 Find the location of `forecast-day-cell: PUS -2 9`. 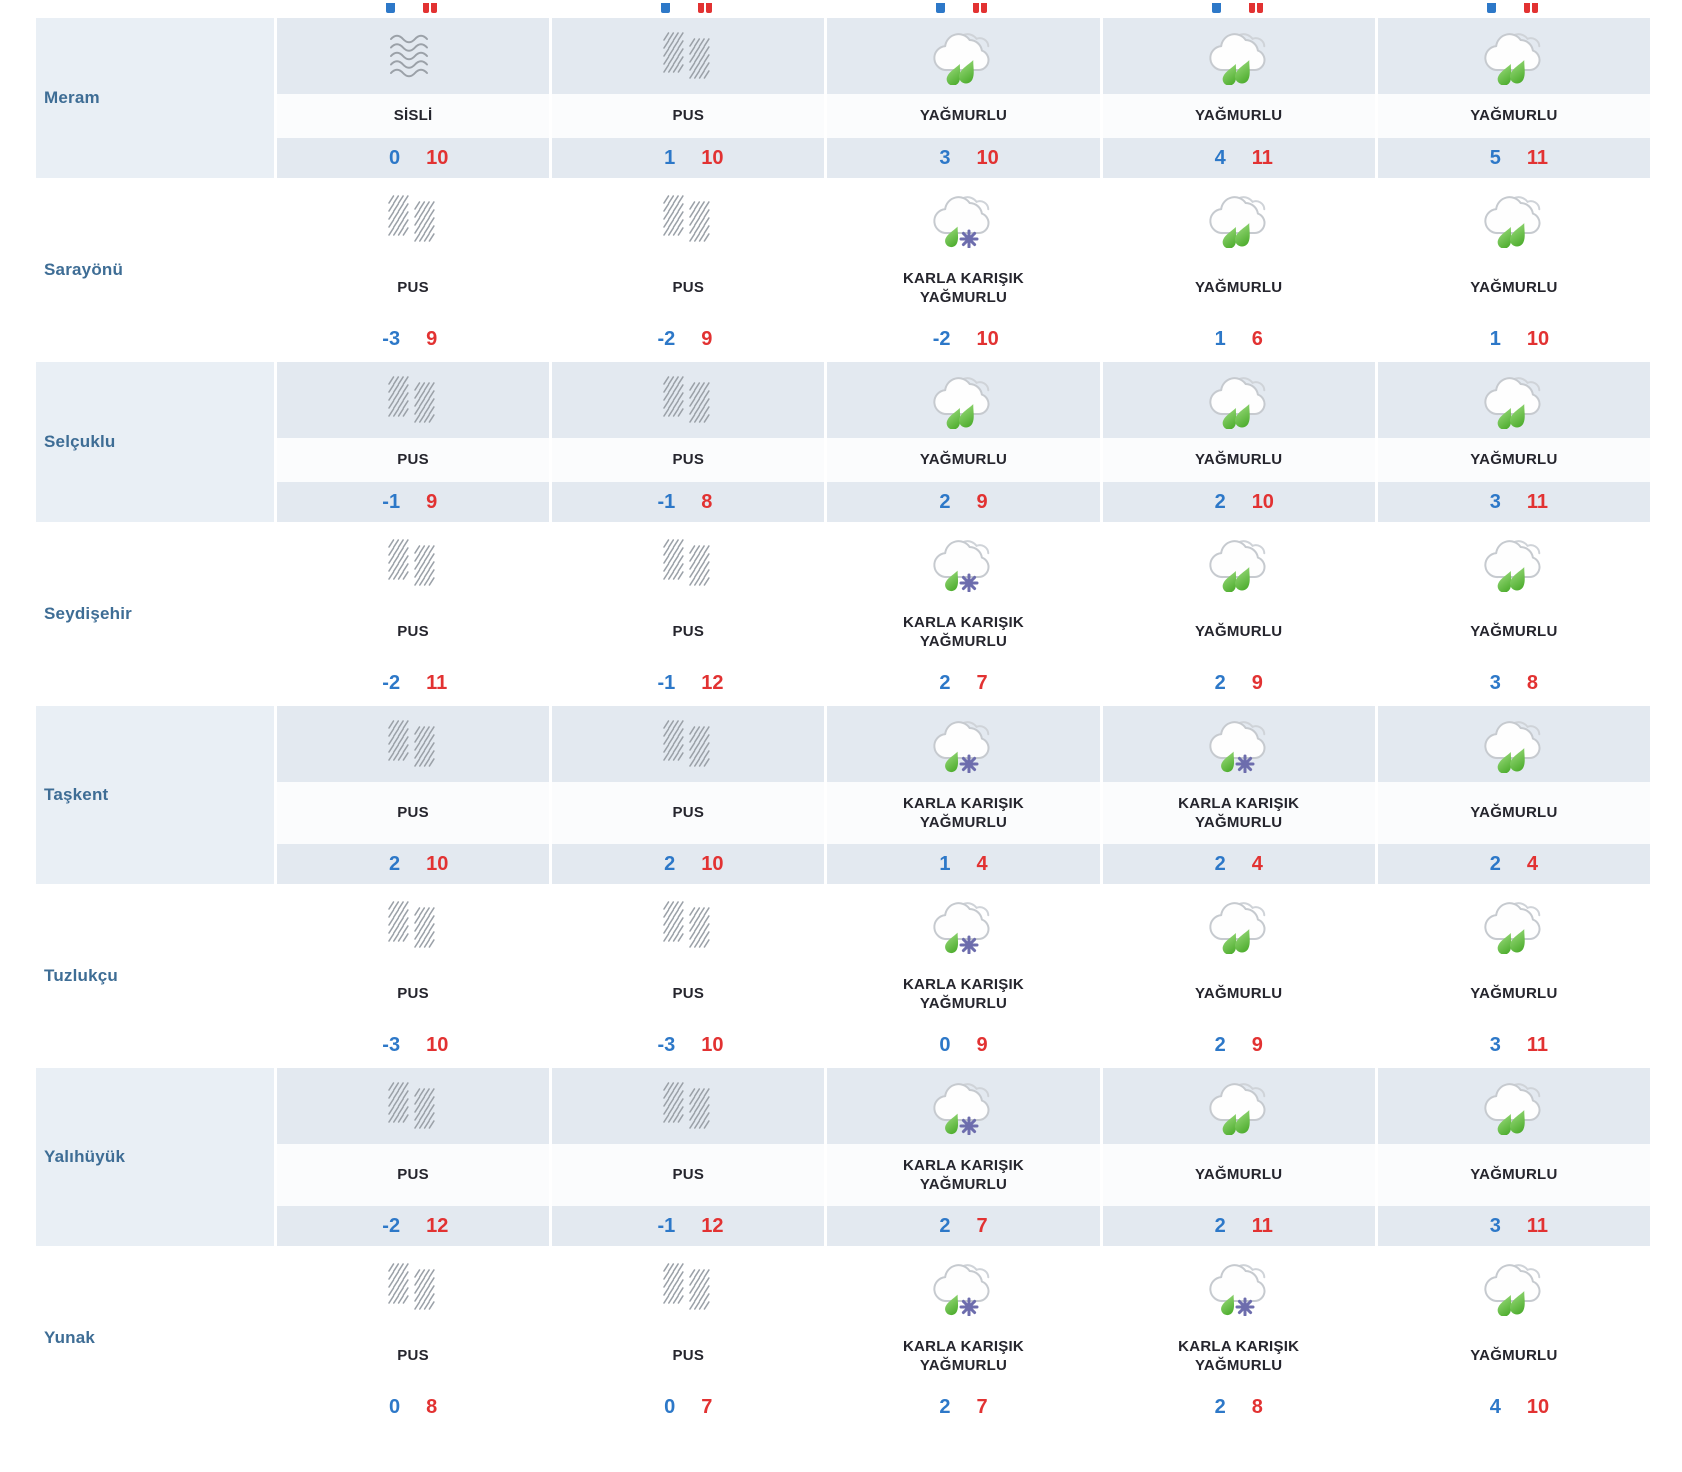

forecast-day-cell: PUS -2 9 is located at coordinates (686, 270).